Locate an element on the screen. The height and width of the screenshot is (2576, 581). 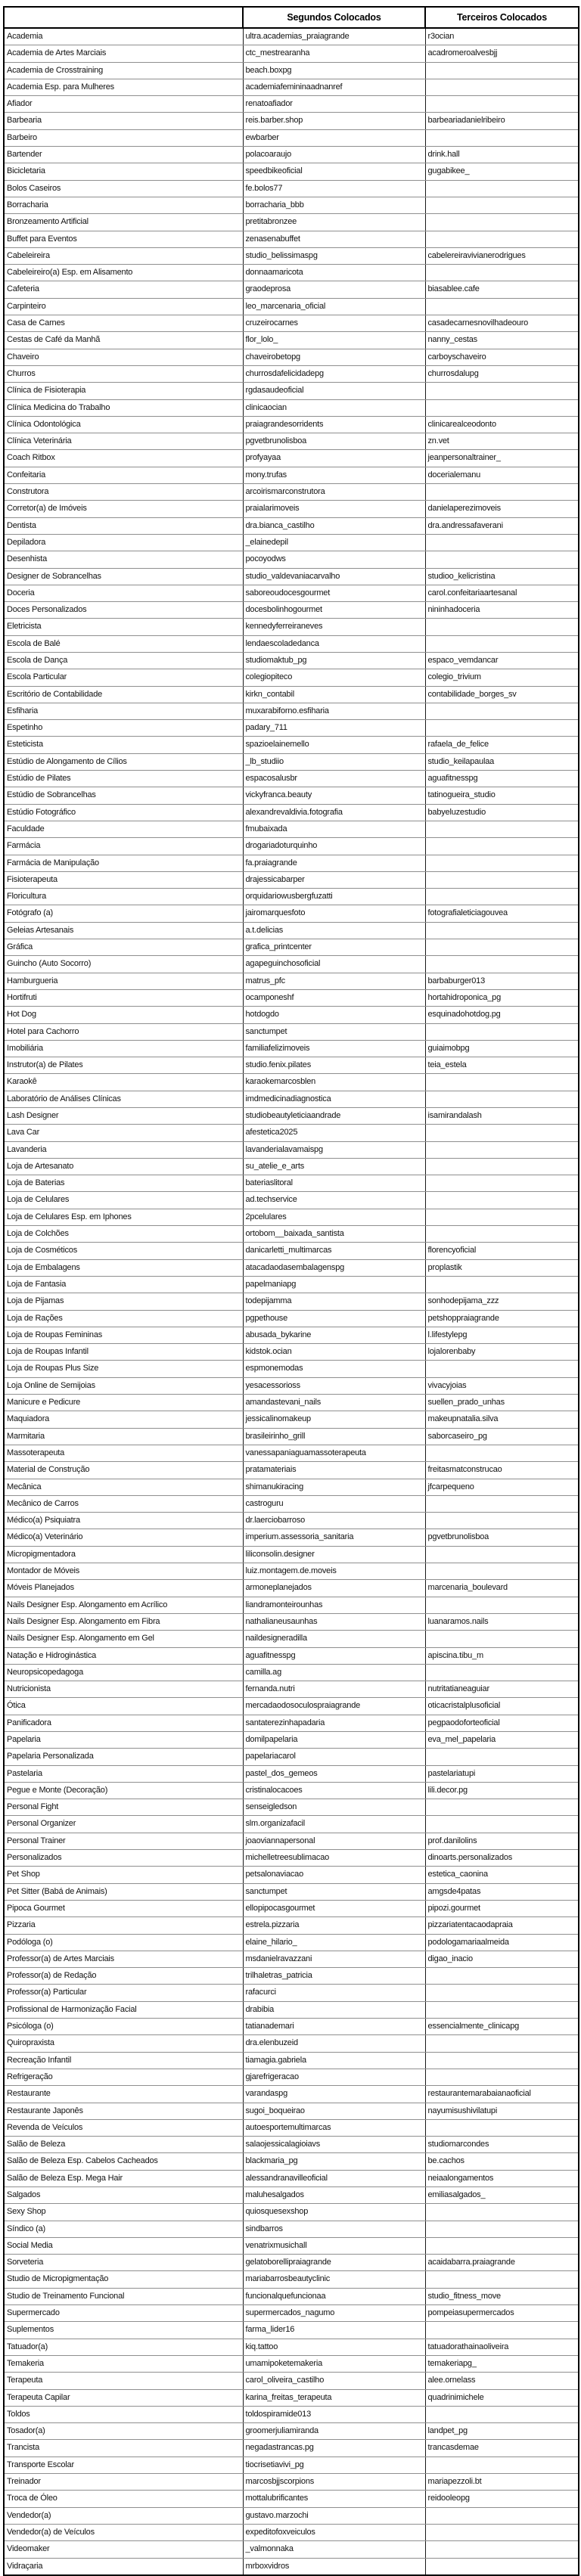
third-place-cell: amgsde4patas is located at coordinates (502, 1891).